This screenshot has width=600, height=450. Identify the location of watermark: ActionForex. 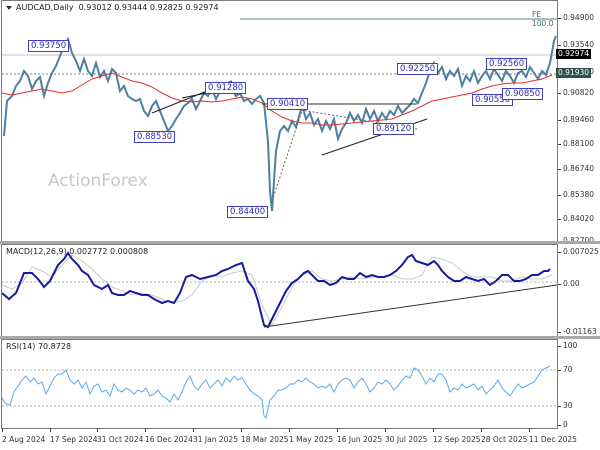
(98, 181).